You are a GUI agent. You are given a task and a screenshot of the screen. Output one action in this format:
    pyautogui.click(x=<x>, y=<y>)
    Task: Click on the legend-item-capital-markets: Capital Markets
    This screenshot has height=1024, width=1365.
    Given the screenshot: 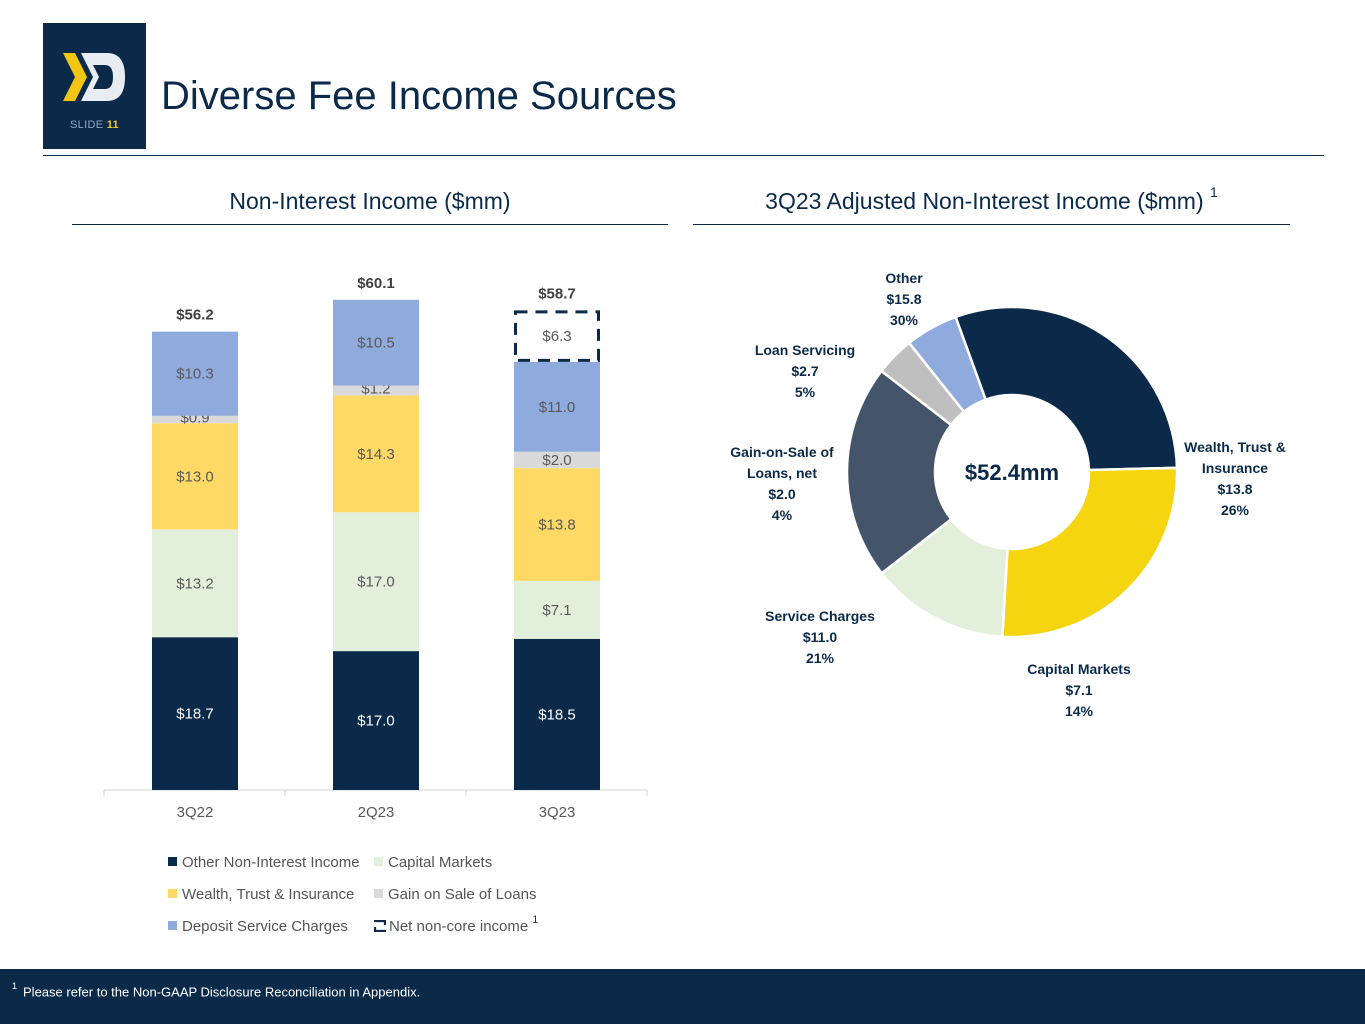 What is the action you would take?
    pyautogui.click(x=433, y=862)
    